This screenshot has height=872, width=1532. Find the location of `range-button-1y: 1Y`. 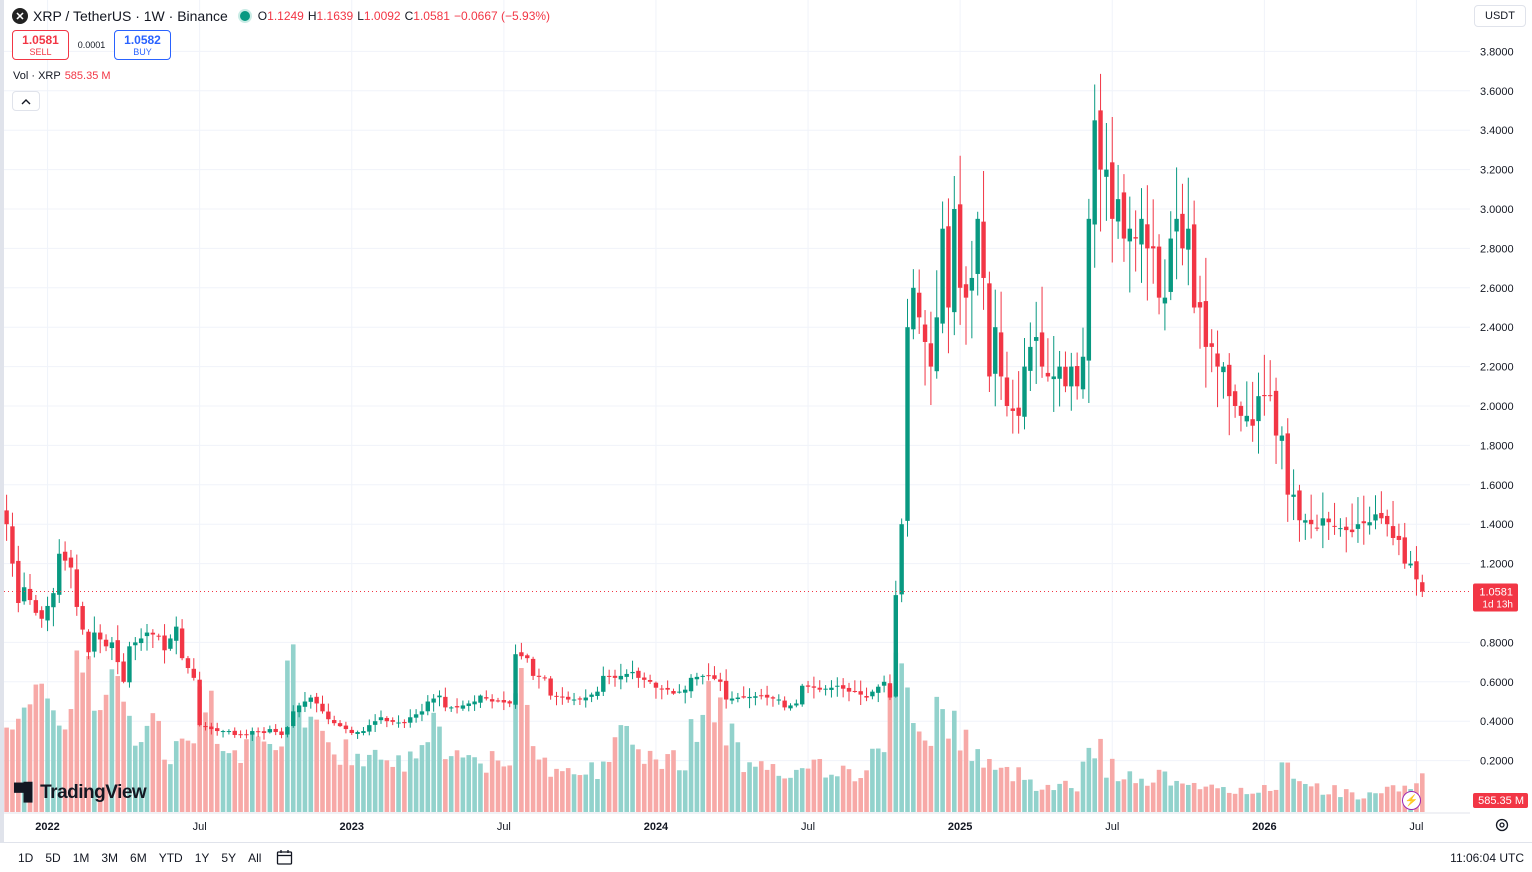

range-button-1y: 1Y is located at coordinates (202, 858).